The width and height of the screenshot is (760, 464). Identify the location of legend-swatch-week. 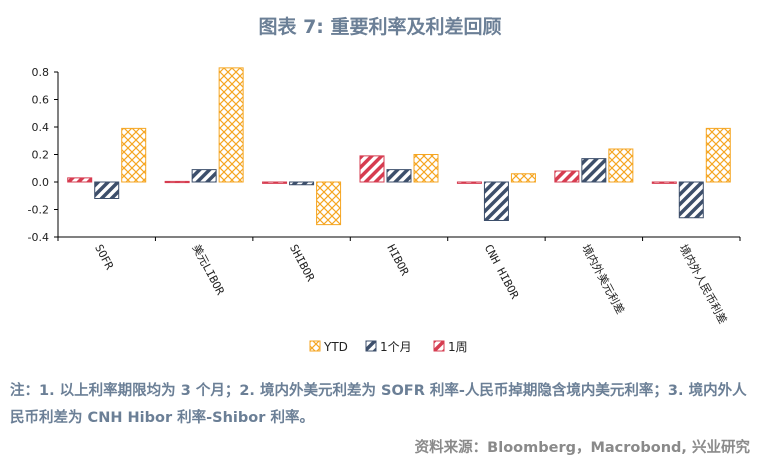
(439, 346).